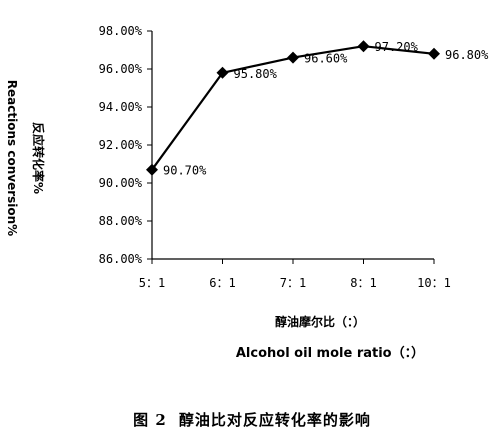  I want to click on y-axis-title-cn: 反应转化率%, so click(38, 158).